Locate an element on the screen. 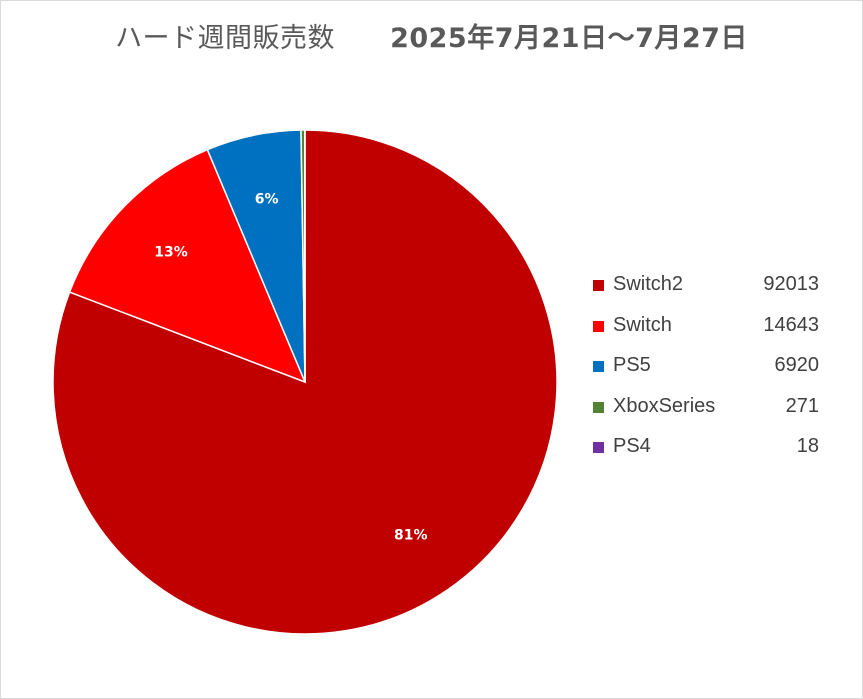  legend-item-switch2: Switch2 92013 is located at coordinates (713, 291).